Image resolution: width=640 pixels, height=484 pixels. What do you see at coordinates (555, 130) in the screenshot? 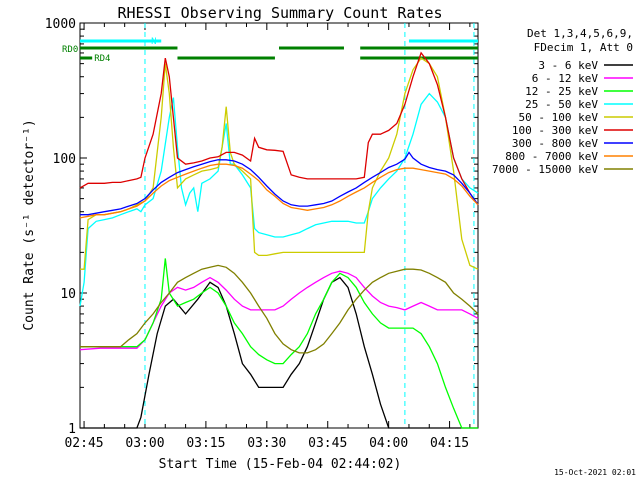
I see `legend-label: 100 - 300 keV` at bounding box center [555, 130].